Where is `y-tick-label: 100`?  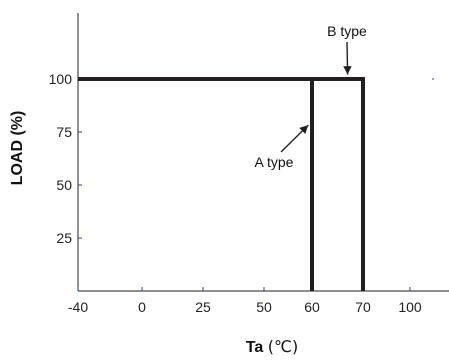 y-tick-label: 100 is located at coordinates (61, 79).